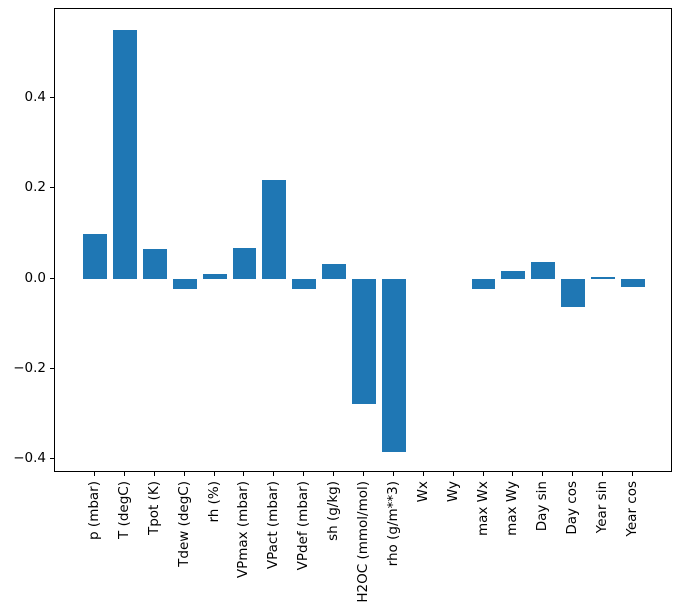  What do you see at coordinates (333, 511) in the screenshot?
I see `x-tick-label: sh (g/kg)` at bounding box center [333, 511].